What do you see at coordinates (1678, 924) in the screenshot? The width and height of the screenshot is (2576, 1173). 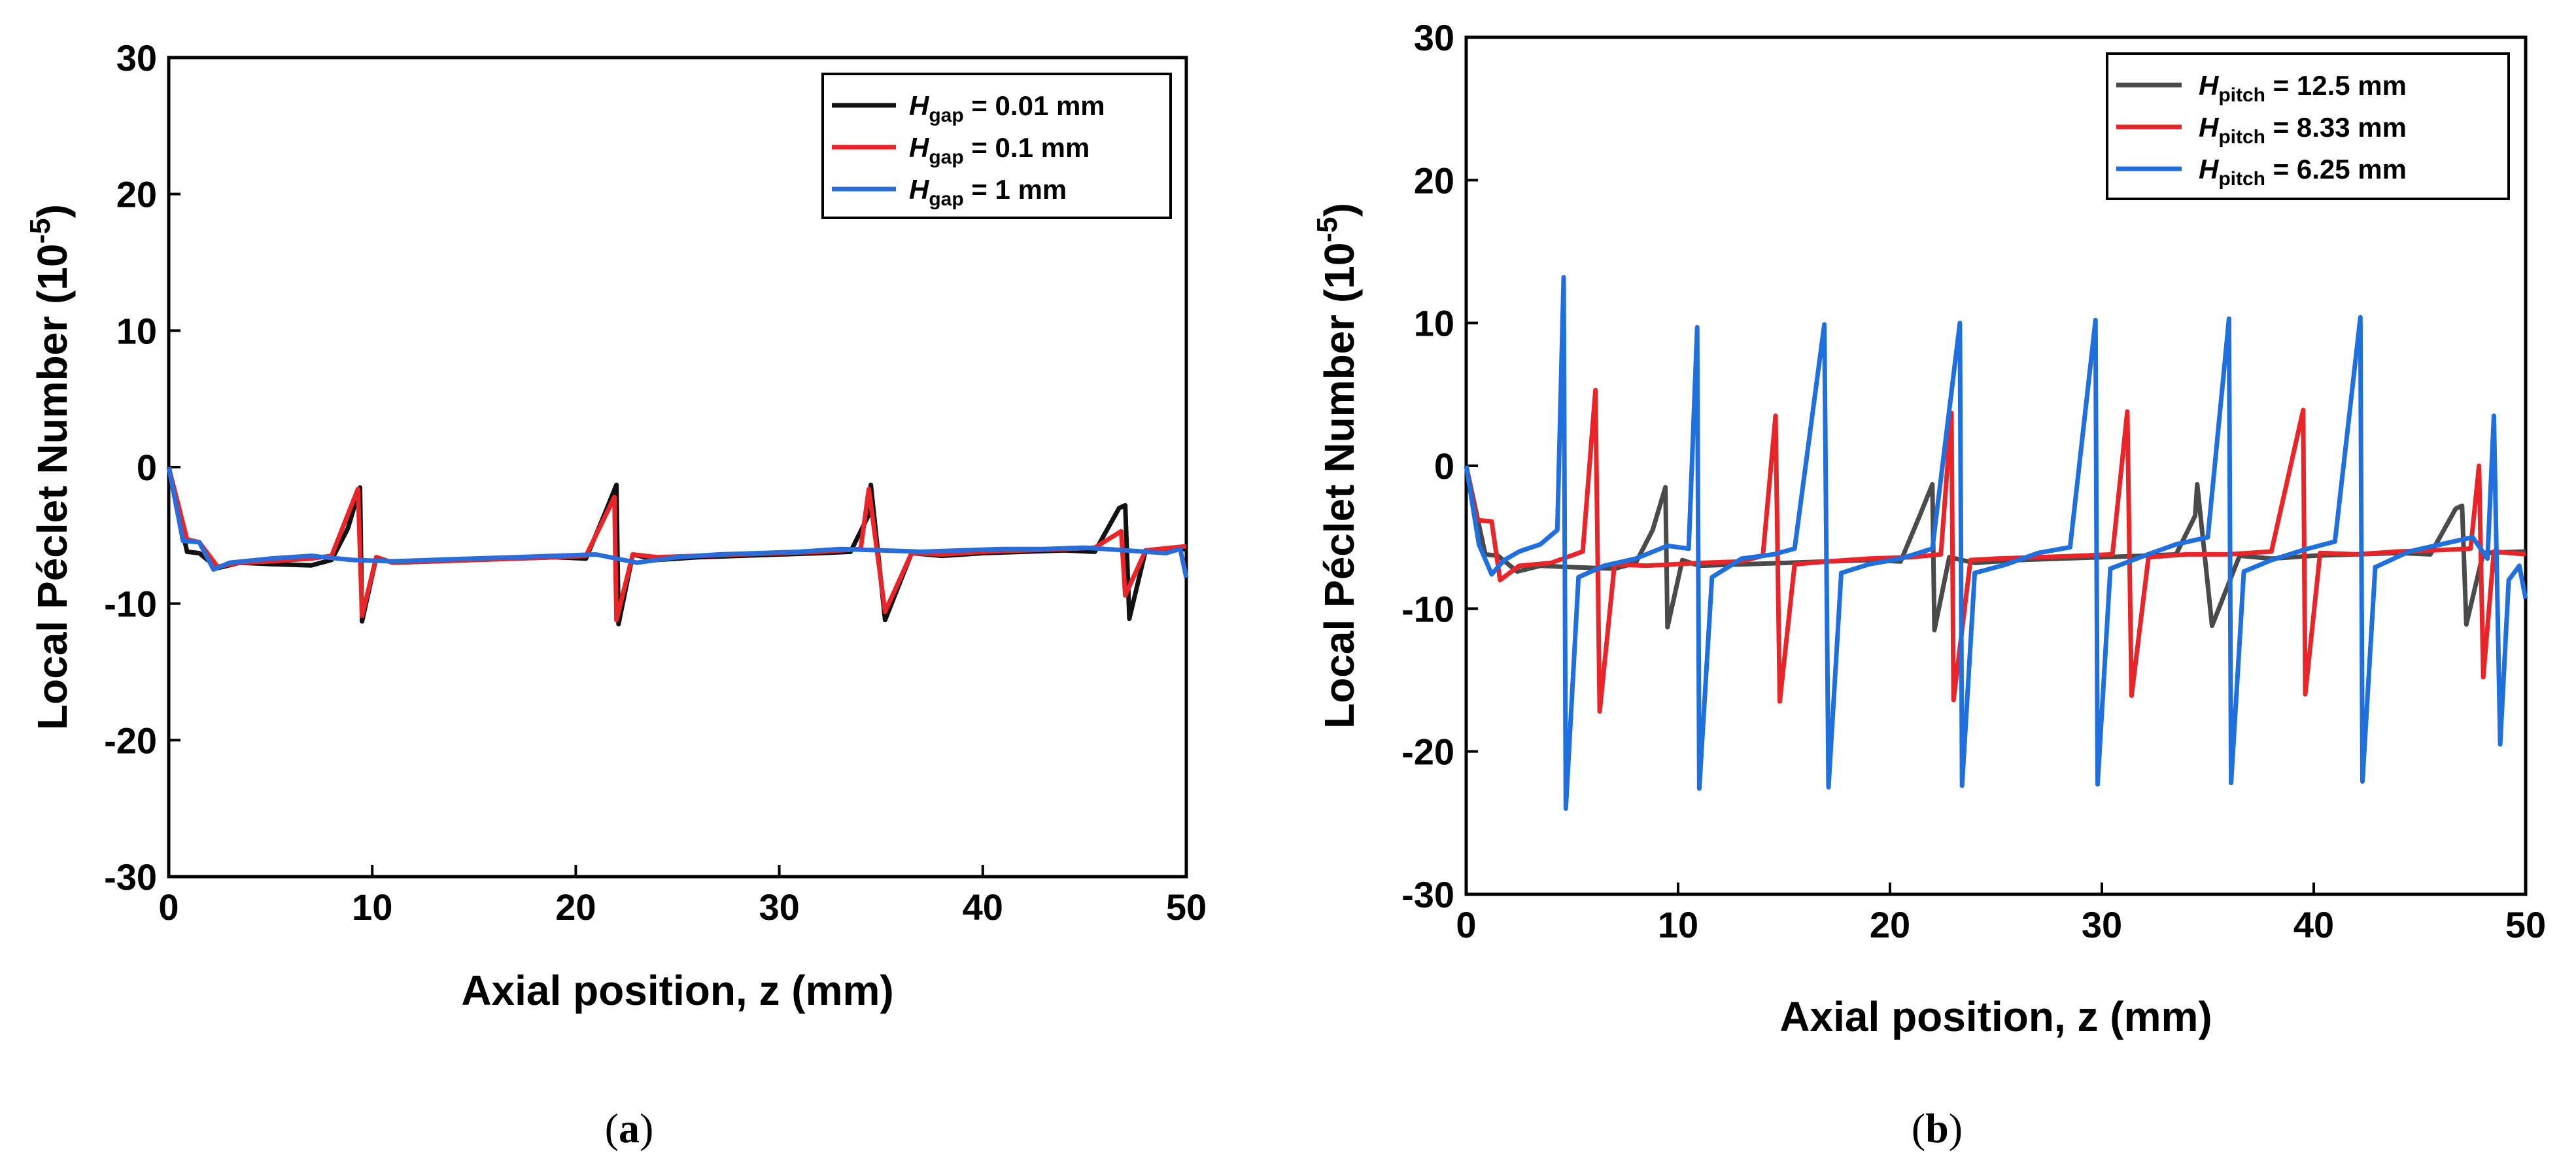 I see `x-tick-label-b-10: 10` at bounding box center [1678, 924].